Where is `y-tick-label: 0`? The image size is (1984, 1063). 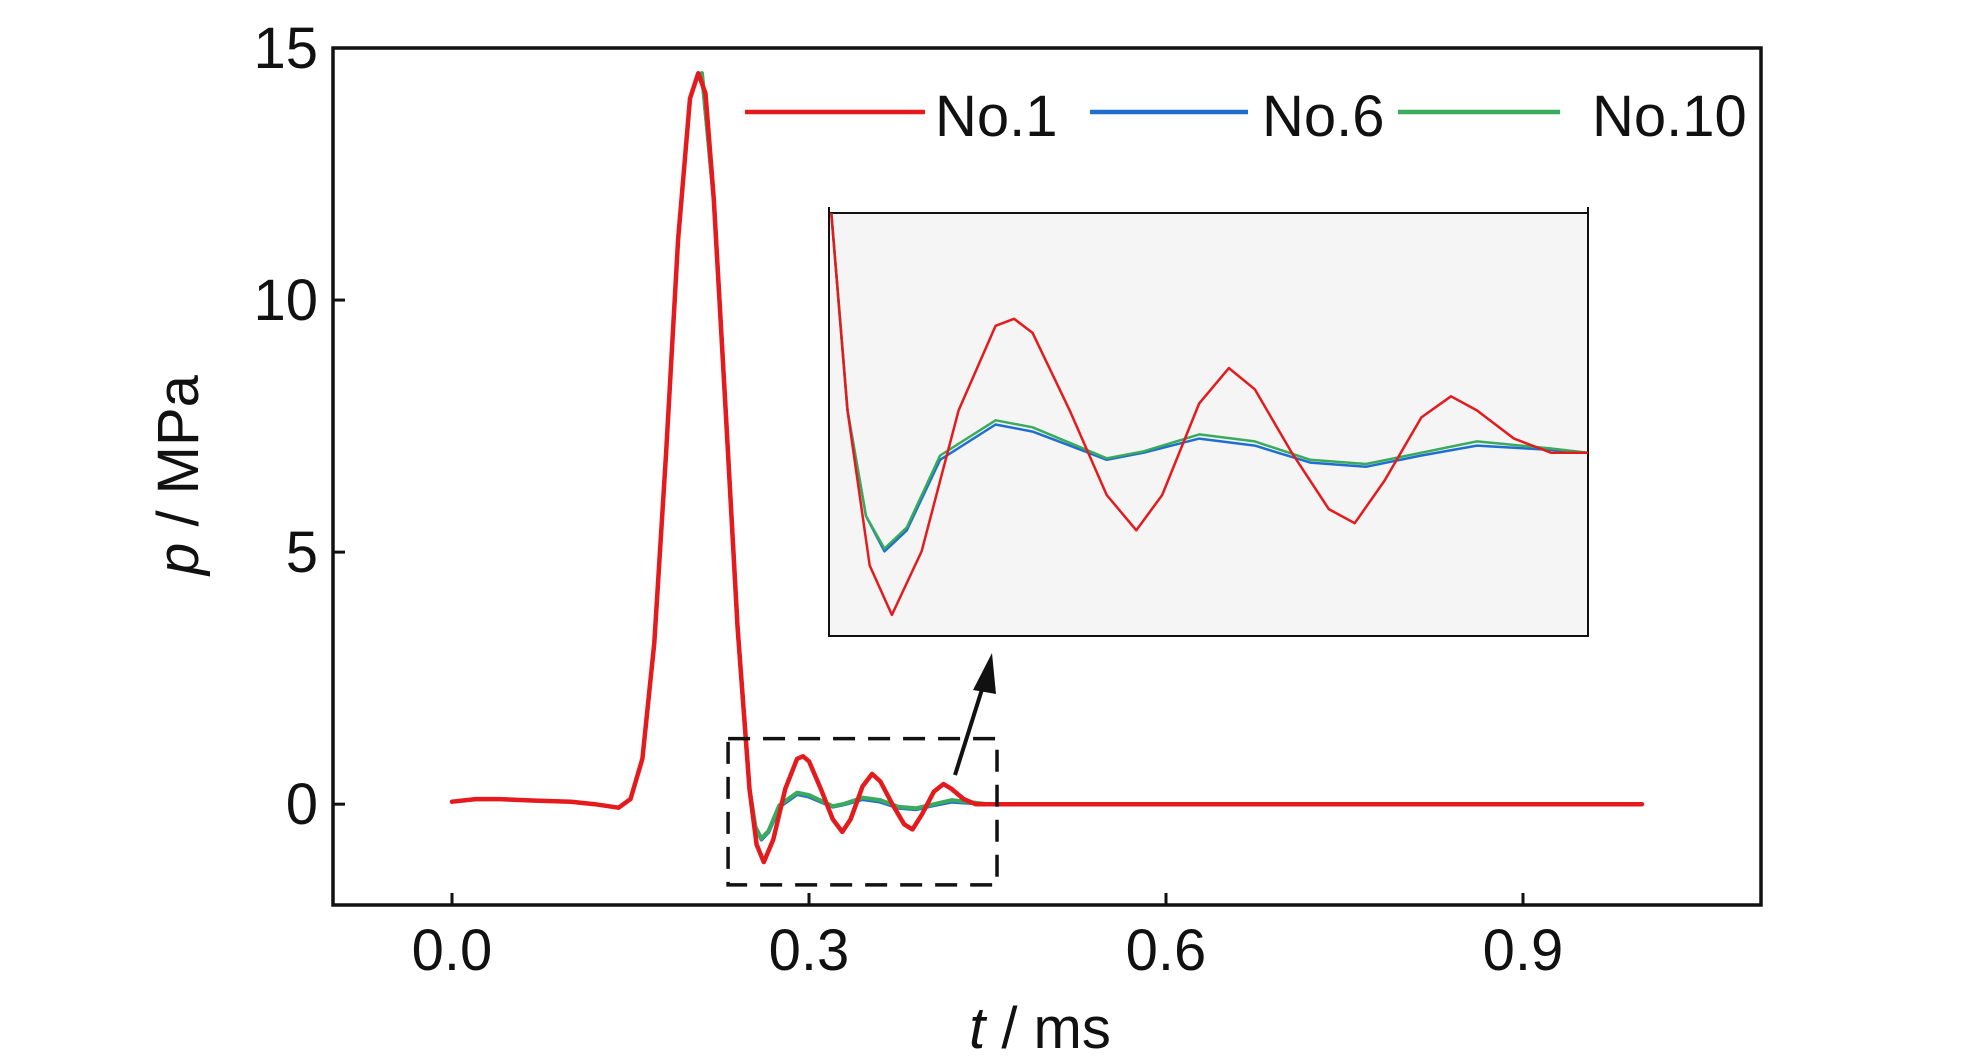 y-tick-label: 0 is located at coordinates (302, 804).